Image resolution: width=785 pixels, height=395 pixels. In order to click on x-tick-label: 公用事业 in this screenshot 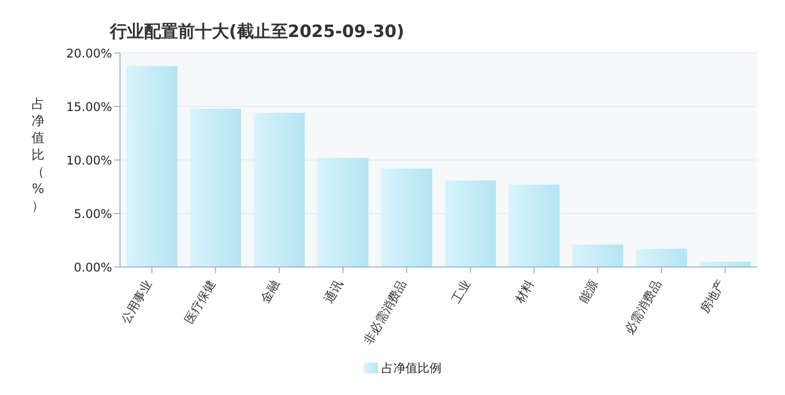, I will do `click(136, 302)`.